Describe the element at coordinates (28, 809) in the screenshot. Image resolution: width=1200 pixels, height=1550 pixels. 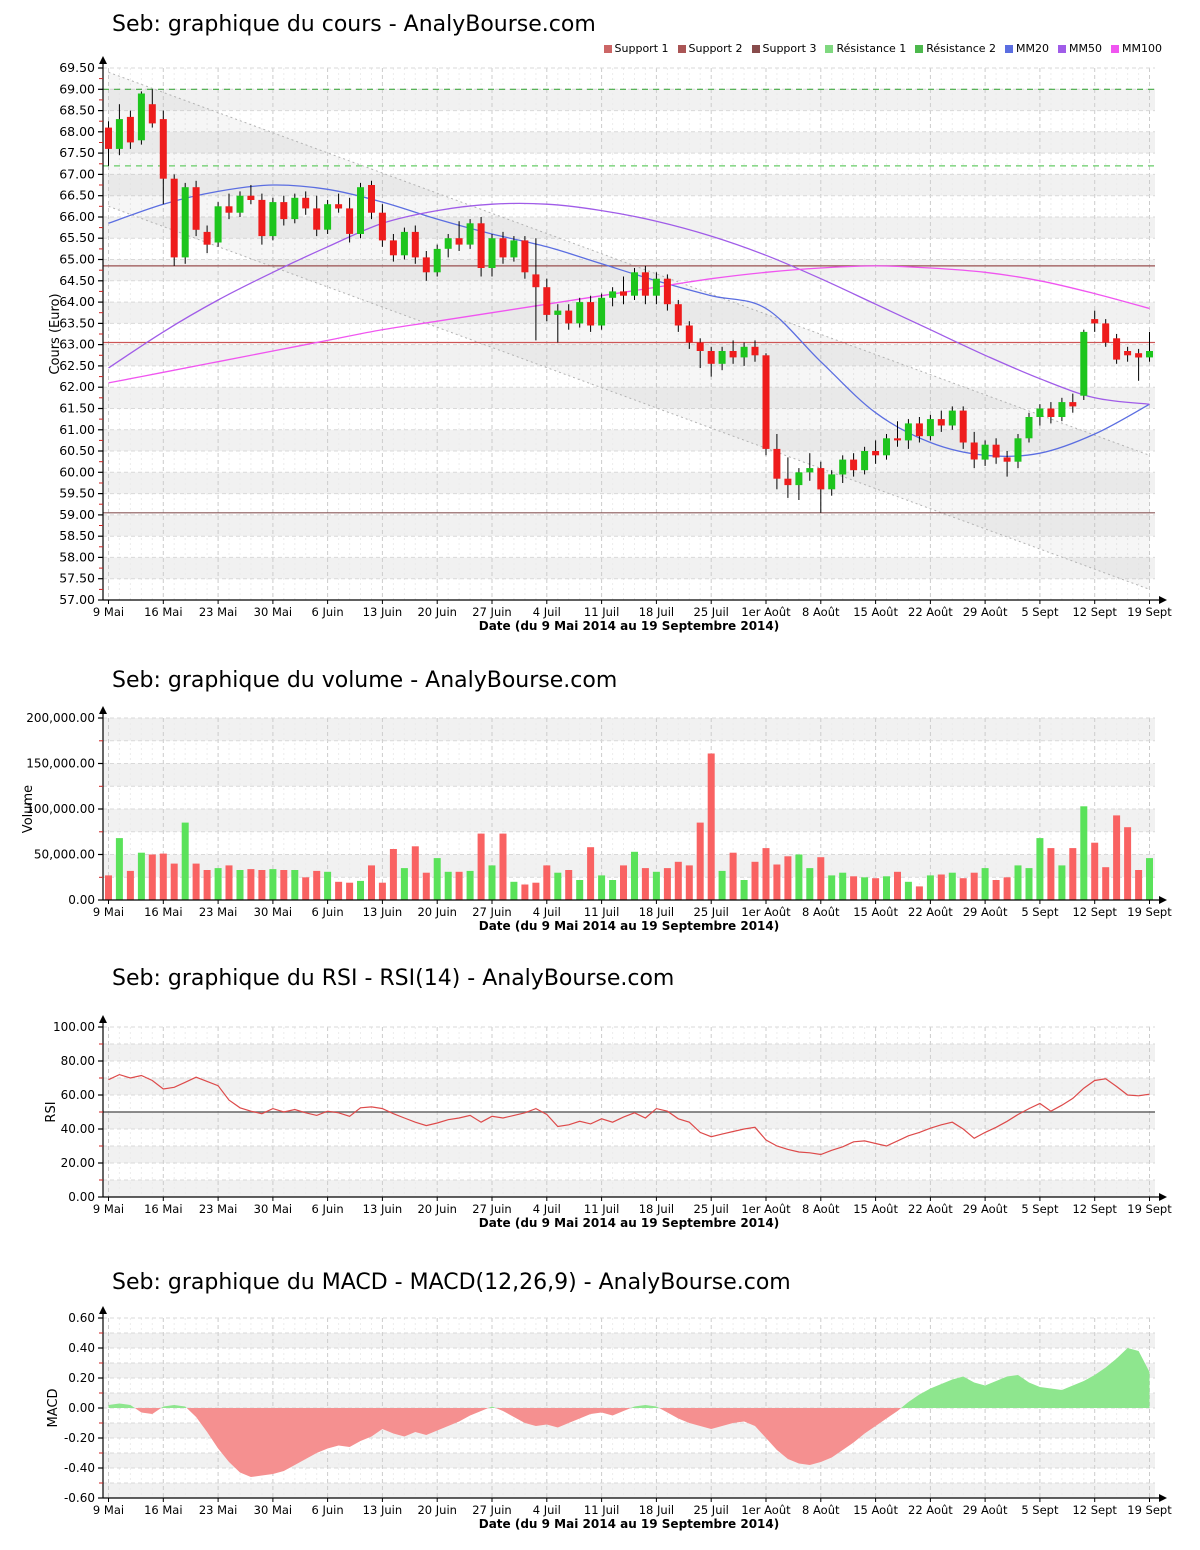
I see `y-axis-title: Volume` at that location.